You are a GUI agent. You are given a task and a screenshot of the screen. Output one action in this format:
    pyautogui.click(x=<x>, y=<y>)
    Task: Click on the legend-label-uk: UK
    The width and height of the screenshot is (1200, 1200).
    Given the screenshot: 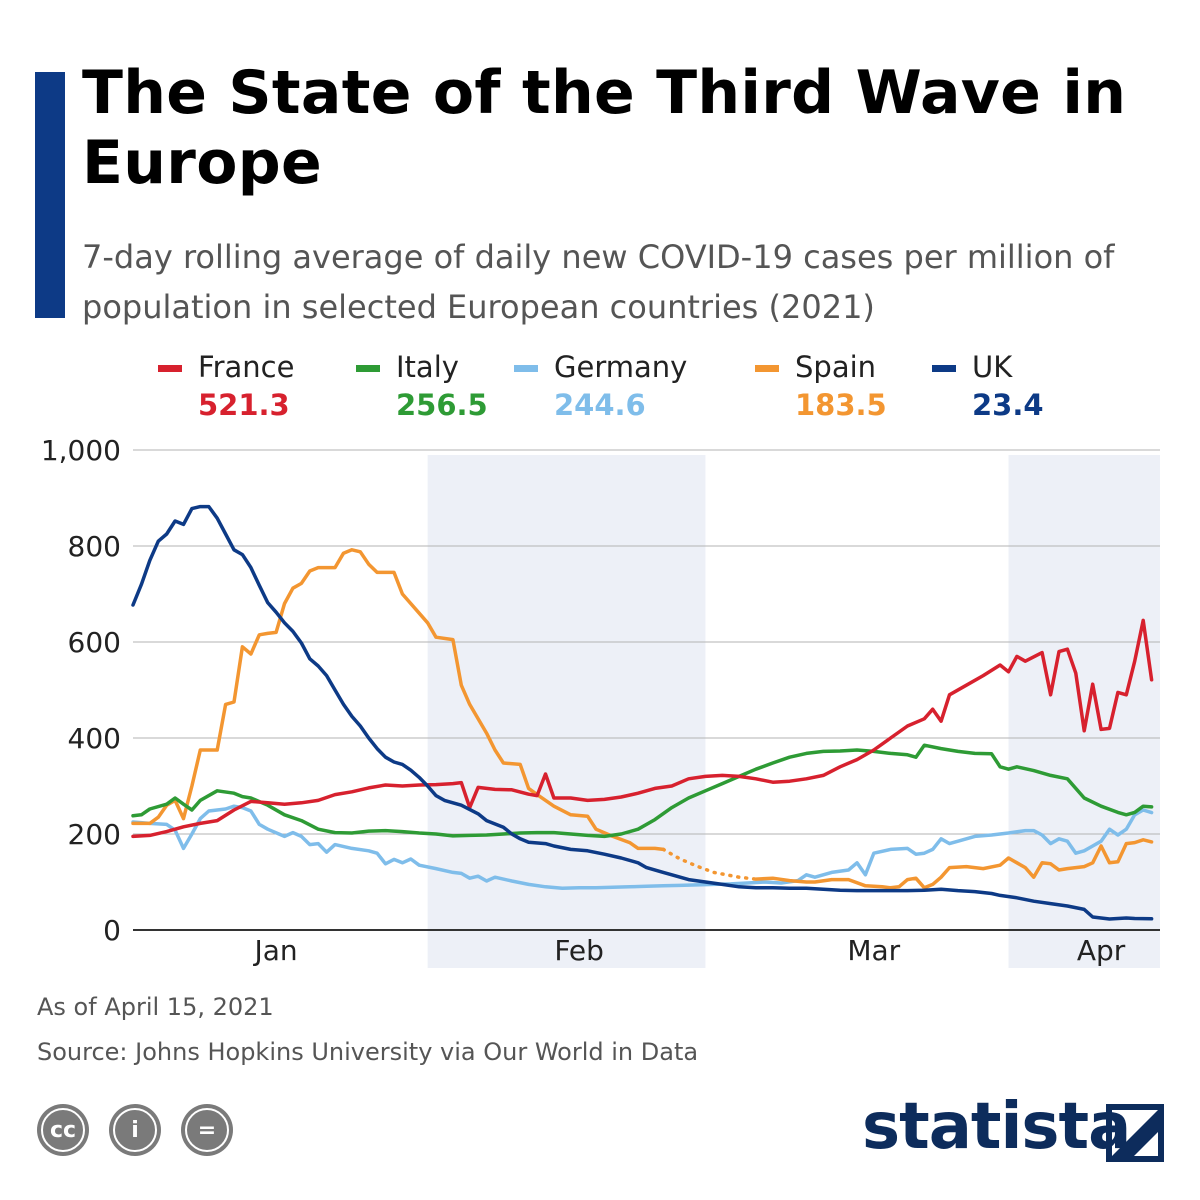 What is the action you would take?
    pyautogui.click(x=992, y=367)
    